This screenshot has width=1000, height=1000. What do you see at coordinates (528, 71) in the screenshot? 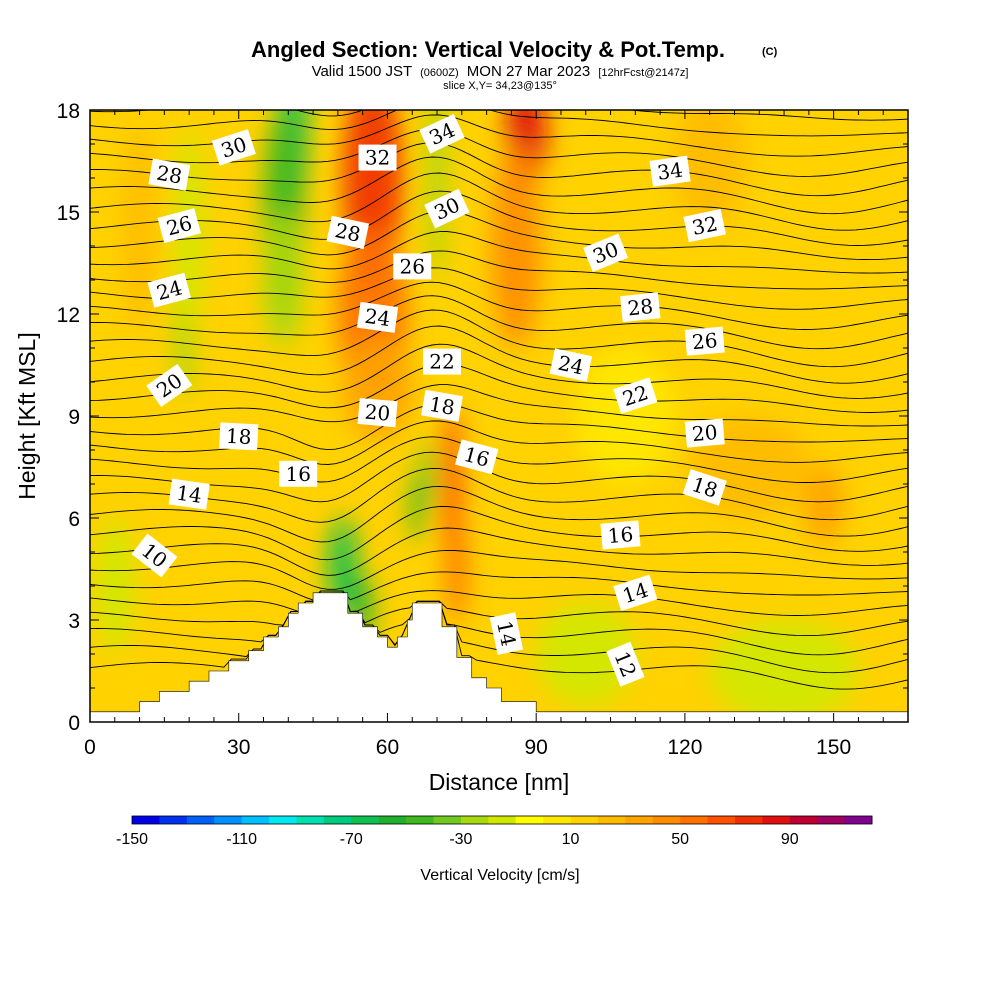
I see `valid-date: MON 27 Mar 2023` at bounding box center [528, 71].